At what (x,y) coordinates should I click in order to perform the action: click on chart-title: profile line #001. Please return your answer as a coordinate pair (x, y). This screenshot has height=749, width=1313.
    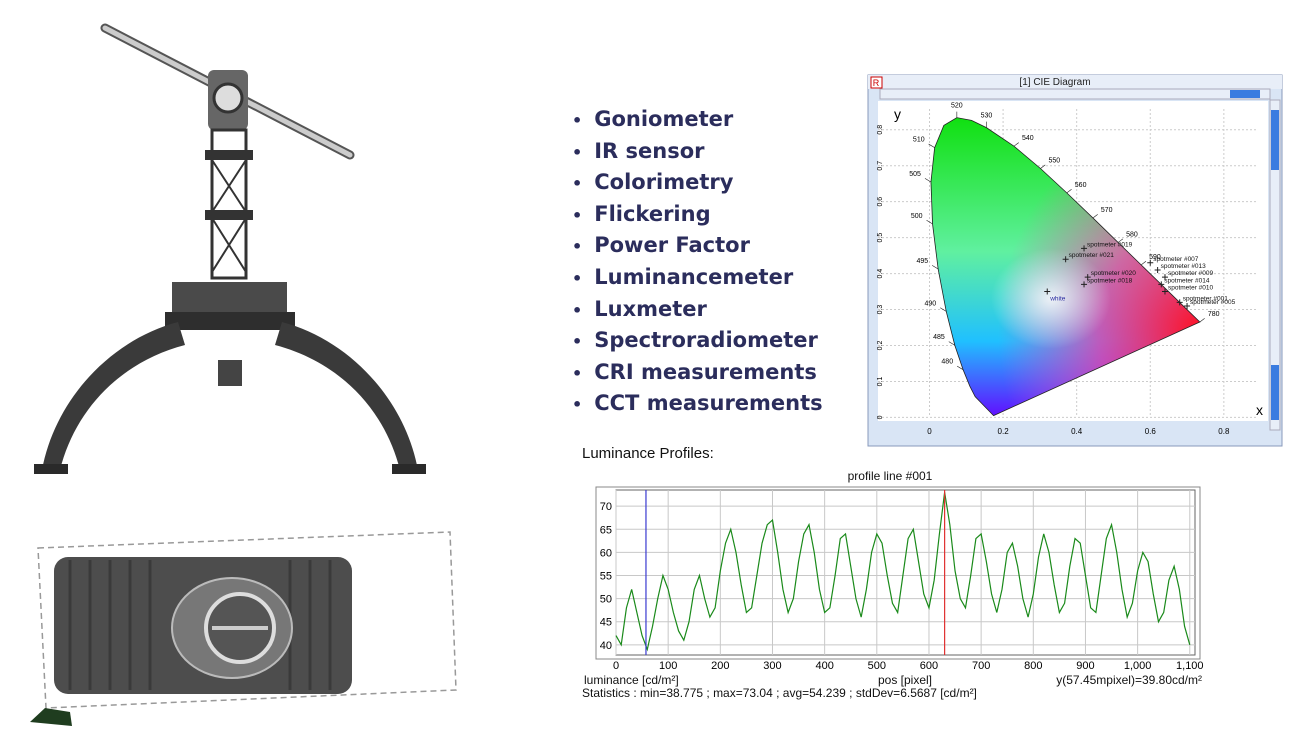
    Looking at the image, I should click on (890, 476).